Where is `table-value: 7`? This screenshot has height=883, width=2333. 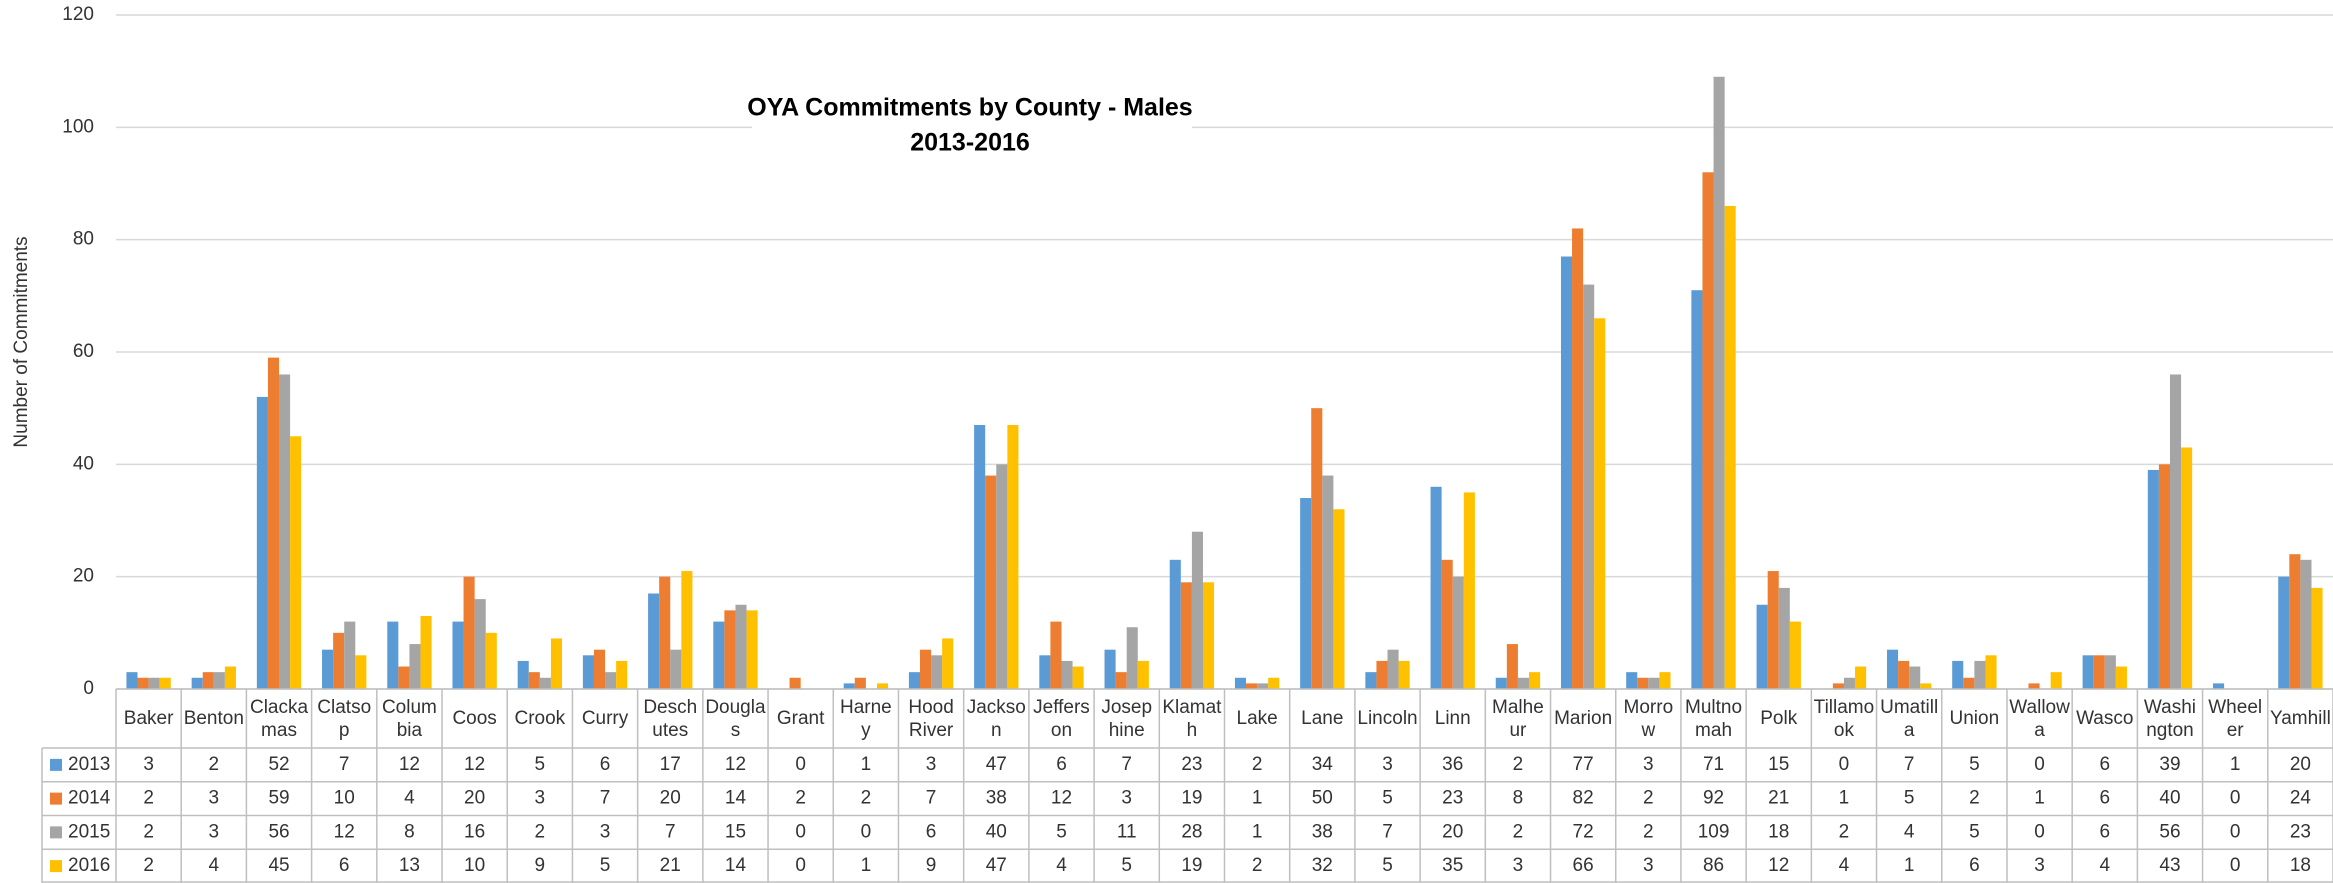 table-value: 7 is located at coordinates (670, 831).